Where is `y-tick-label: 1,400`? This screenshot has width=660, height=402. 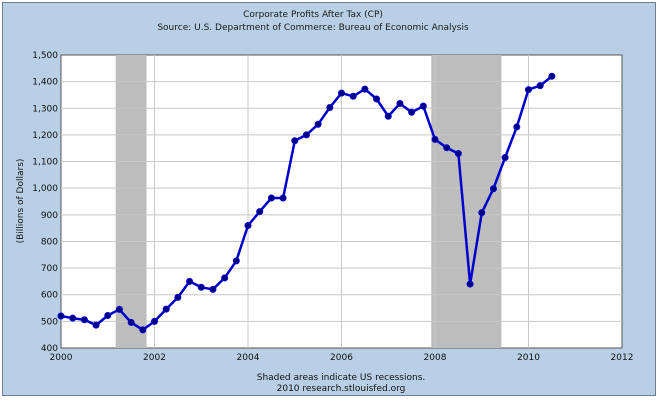
y-tick-label: 1,400 is located at coordinates (45, 83).